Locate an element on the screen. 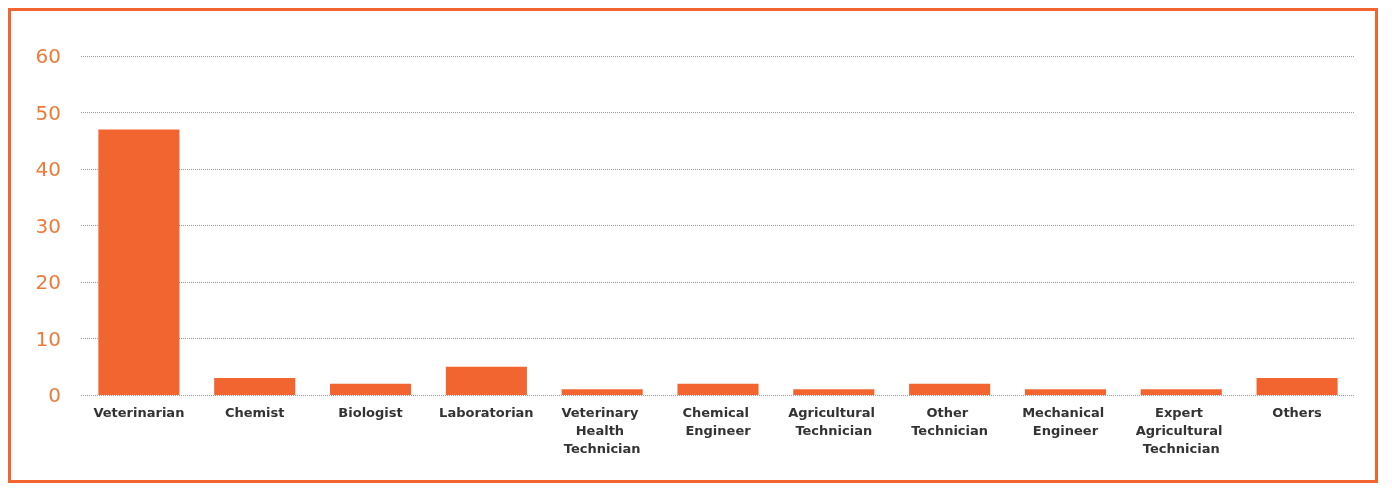  x-tick-label: Laboratorian is located at coordinates (486, 412).